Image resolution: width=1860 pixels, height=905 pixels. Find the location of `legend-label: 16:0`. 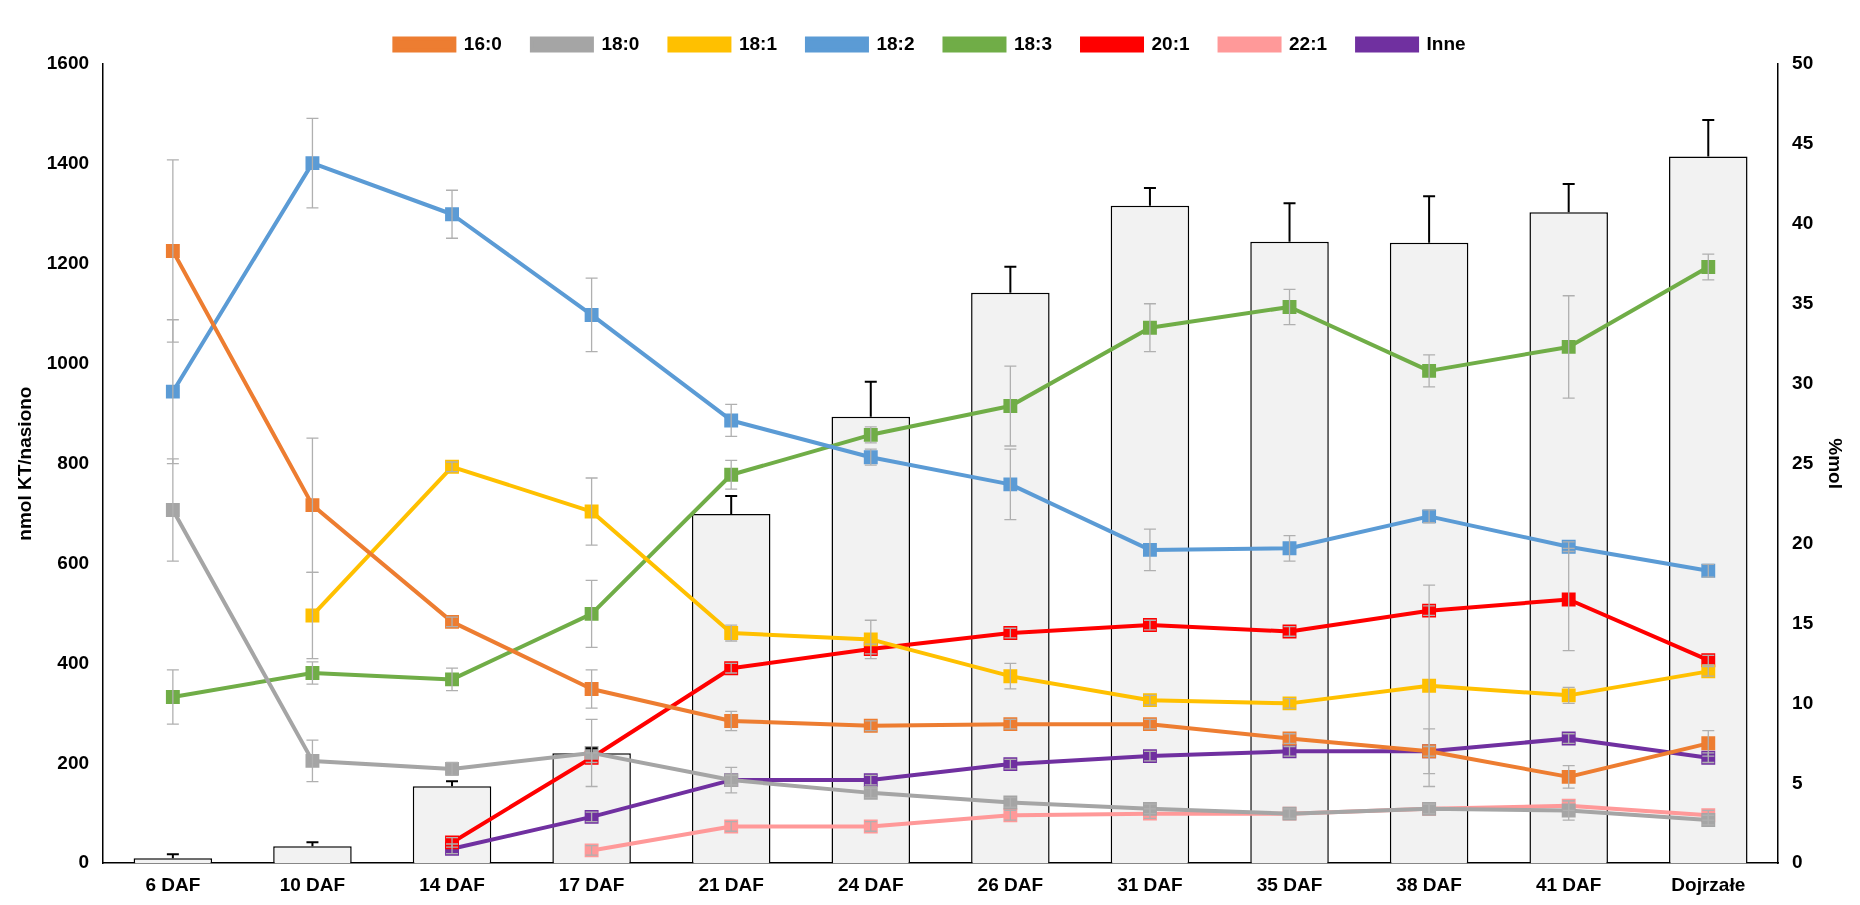

legend-label: 16:0 is located at coordinates (482, 43).